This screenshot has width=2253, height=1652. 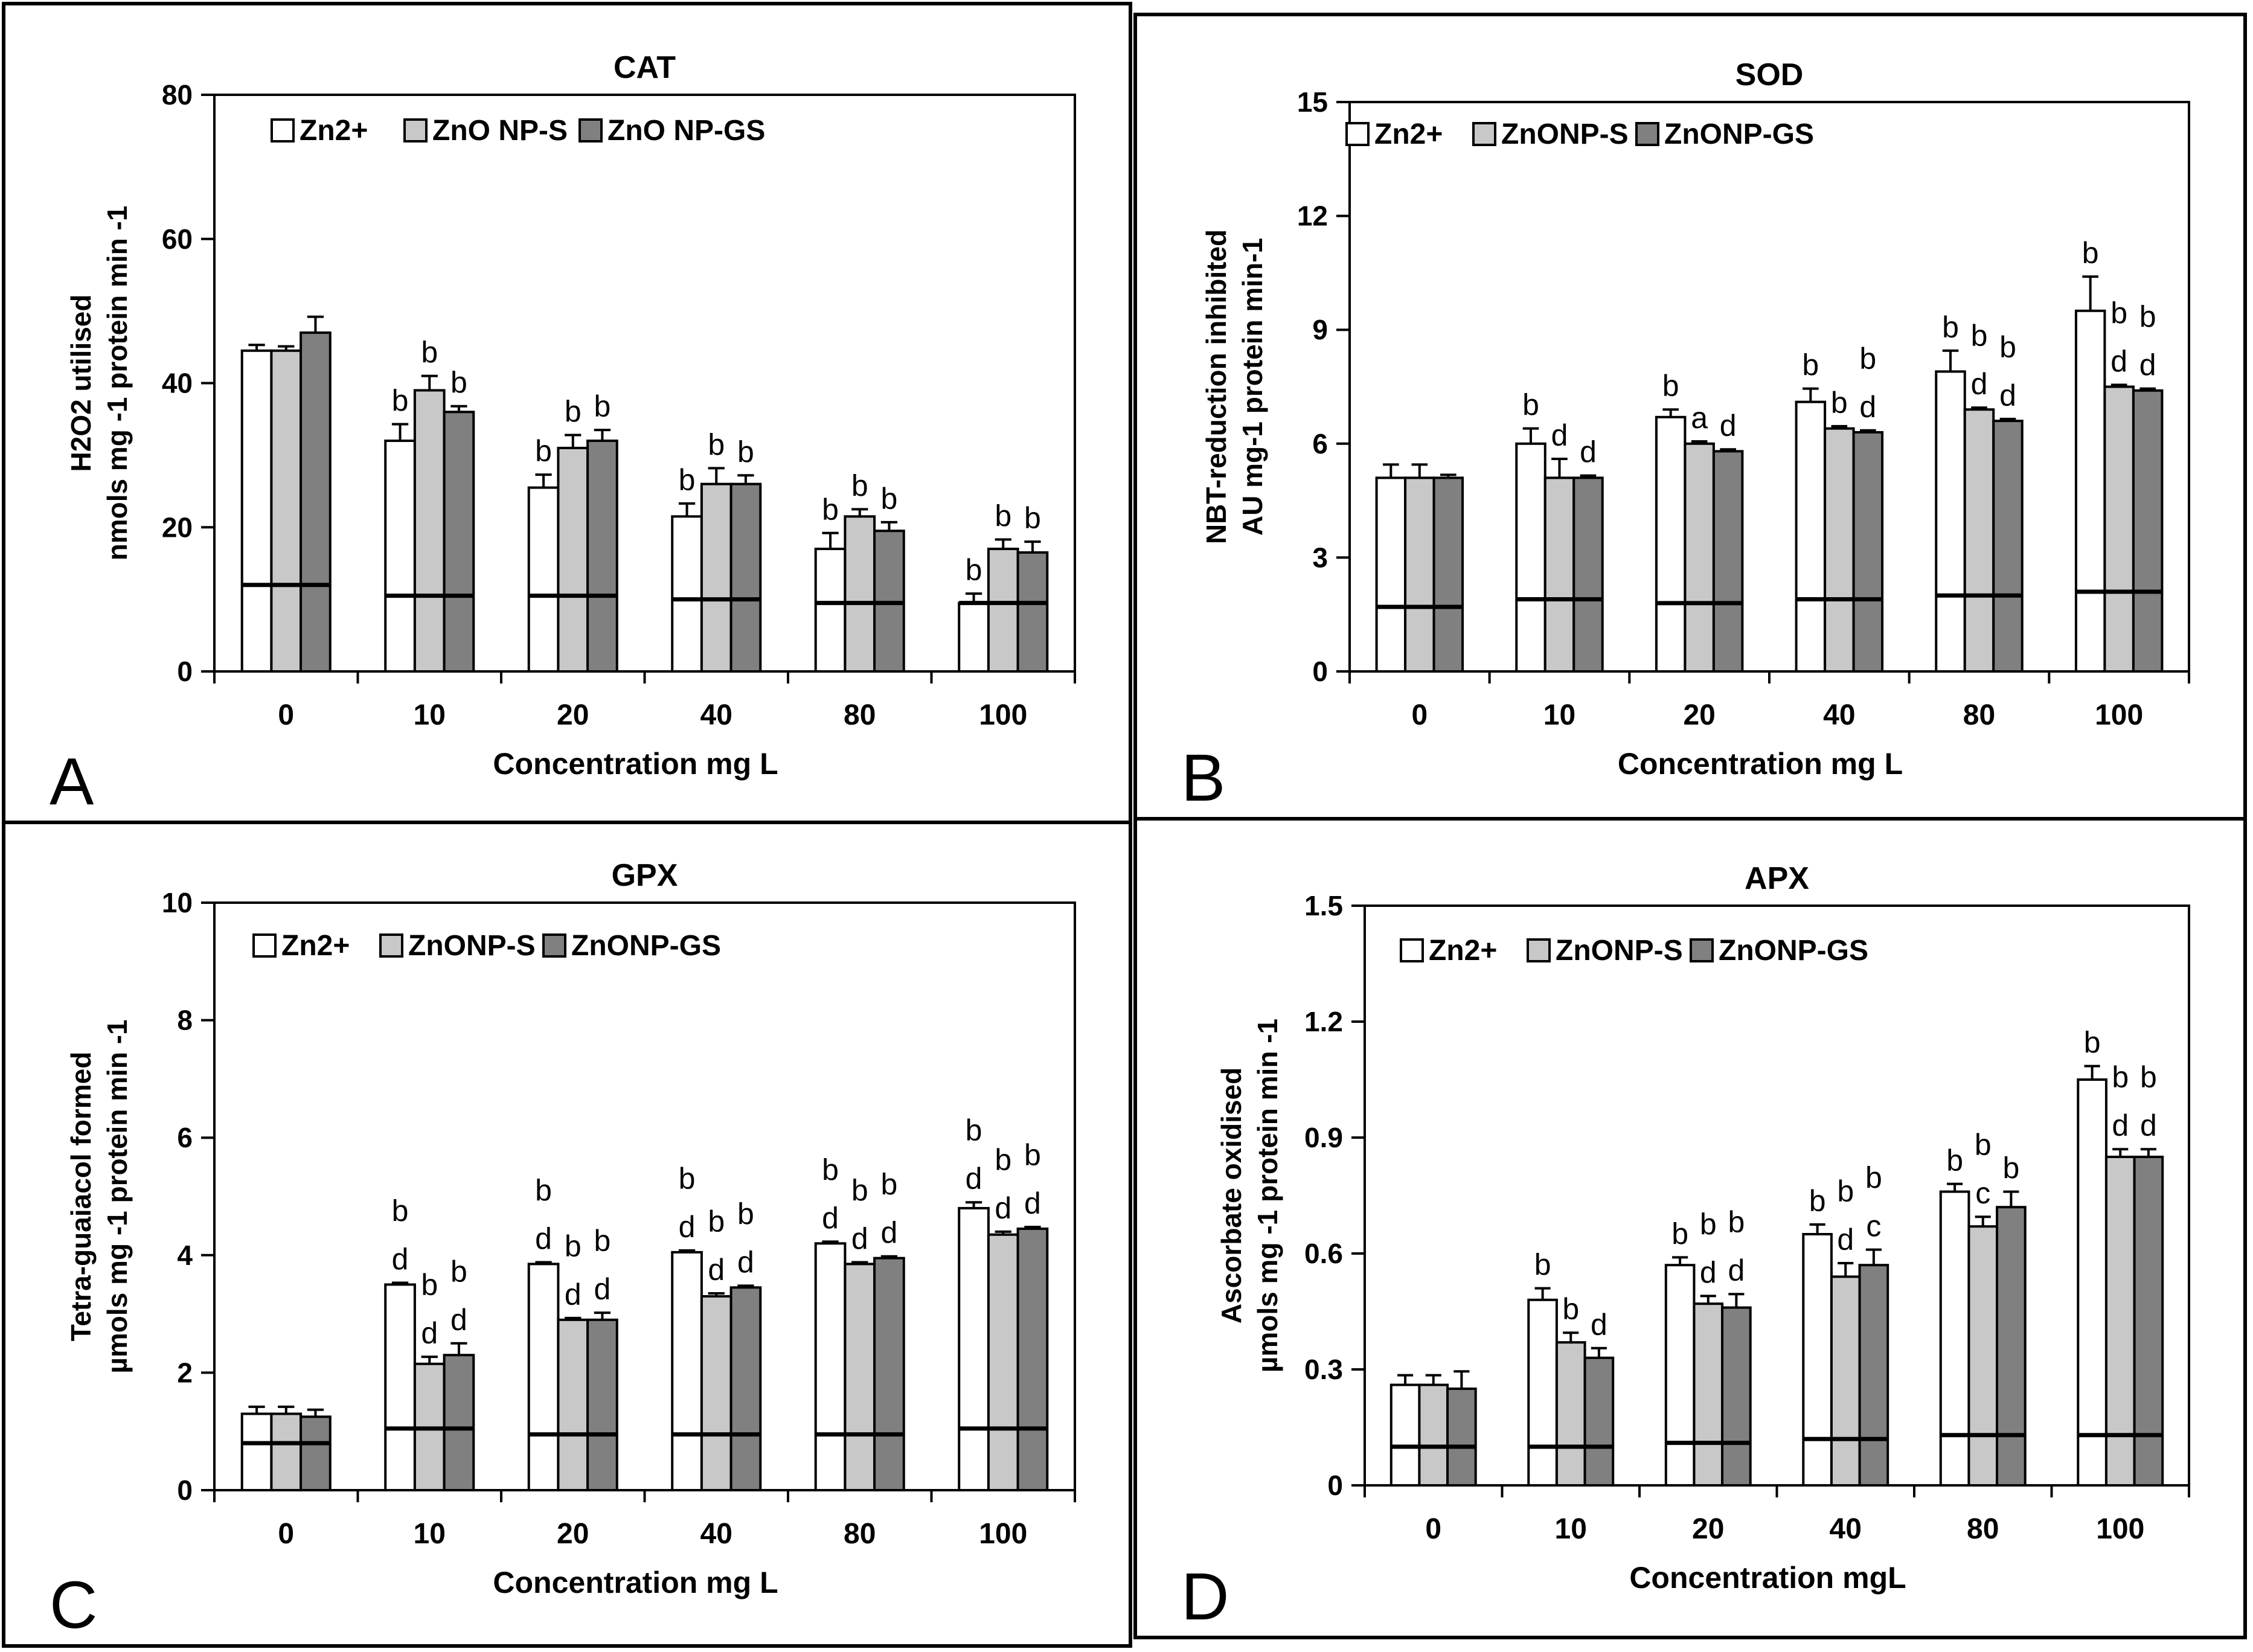 What do you see at coordinates (177, 902) in the screenshot?
I see `y-tick-label: 10` at bounding box center [177, 902].